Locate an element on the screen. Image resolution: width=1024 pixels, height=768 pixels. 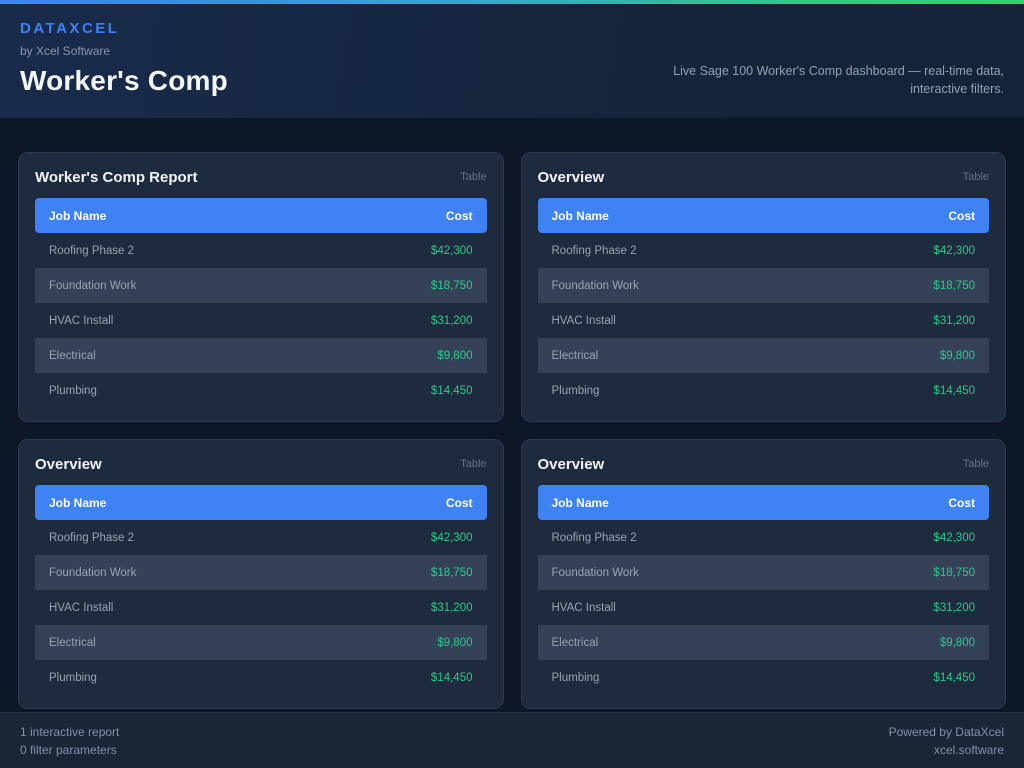
card-title: Worker's Comp Report is located at coordinates (116, 177).